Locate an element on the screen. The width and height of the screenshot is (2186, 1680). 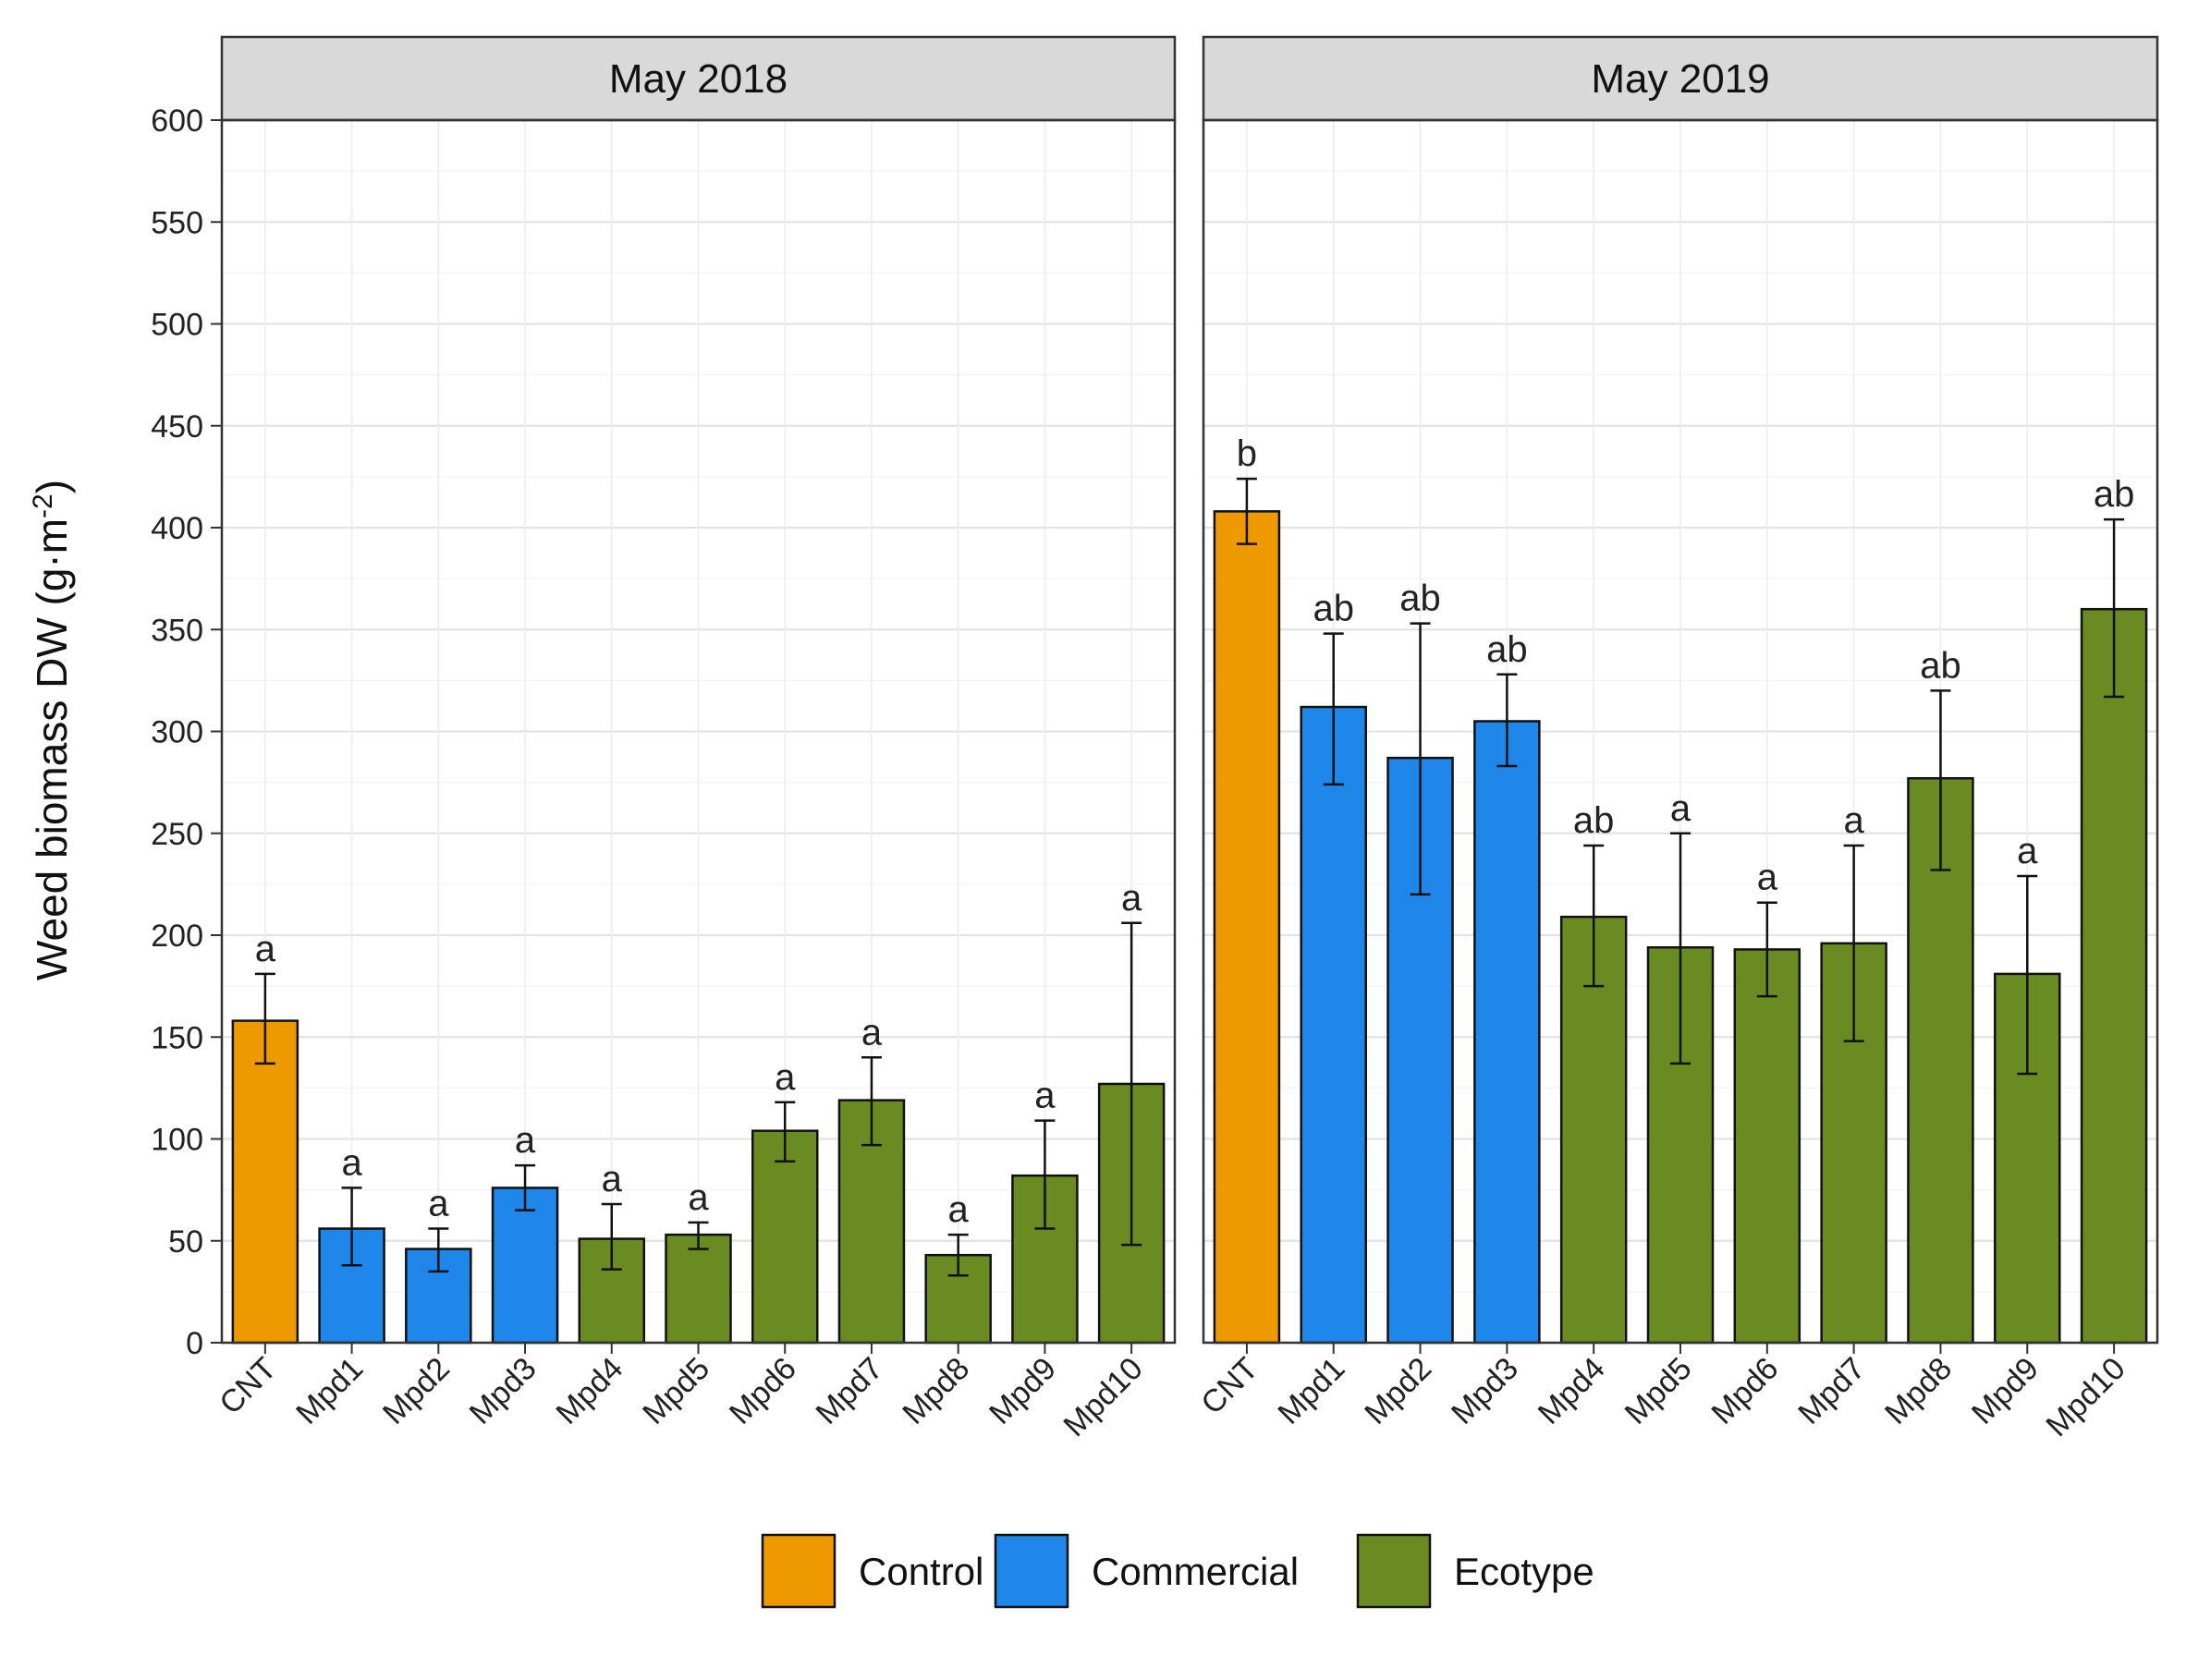
legend-item: Control is located at coordinates (872, 1571).